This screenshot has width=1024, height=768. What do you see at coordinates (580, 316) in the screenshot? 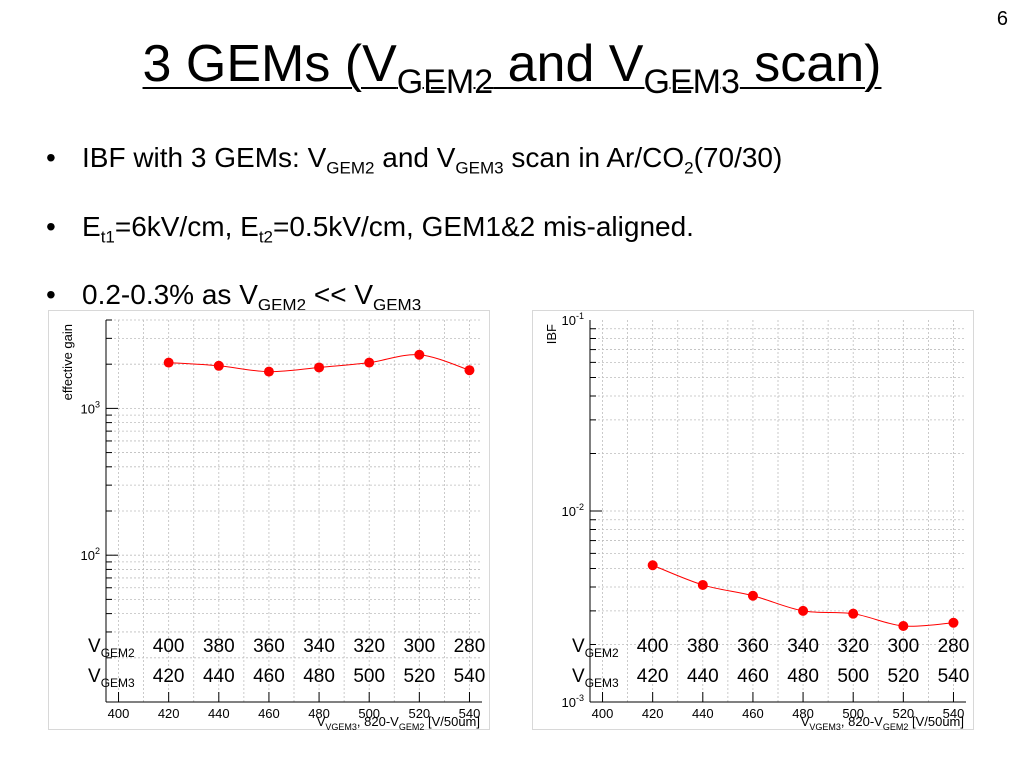
I see `y-tick-exponent: -1` at bounding box center [580, 316].